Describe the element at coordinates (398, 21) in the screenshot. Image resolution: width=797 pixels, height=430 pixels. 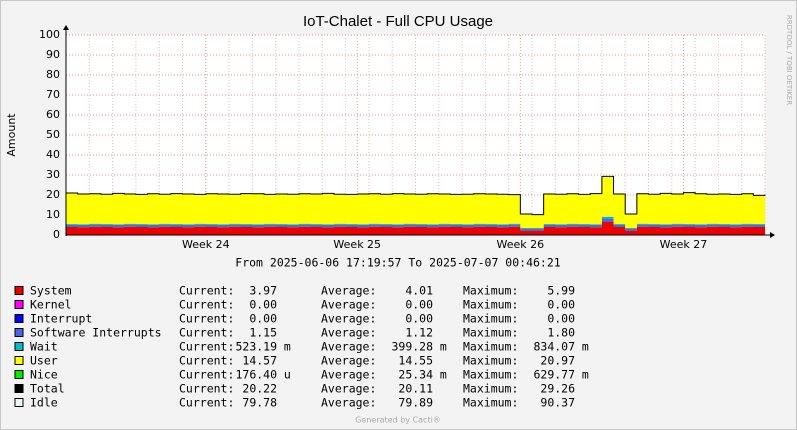
I see `chart-title: IoT-Chalet - Full CPU Usage` at that location.